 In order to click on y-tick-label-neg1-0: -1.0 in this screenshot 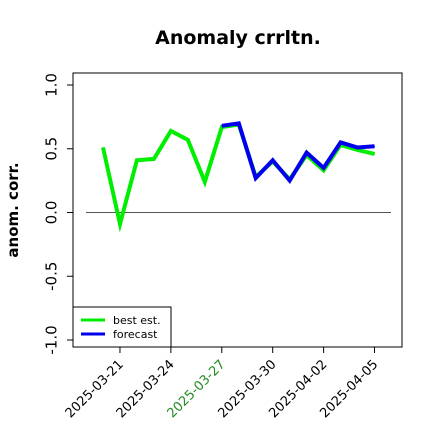, I will do `click(52, 339)`.